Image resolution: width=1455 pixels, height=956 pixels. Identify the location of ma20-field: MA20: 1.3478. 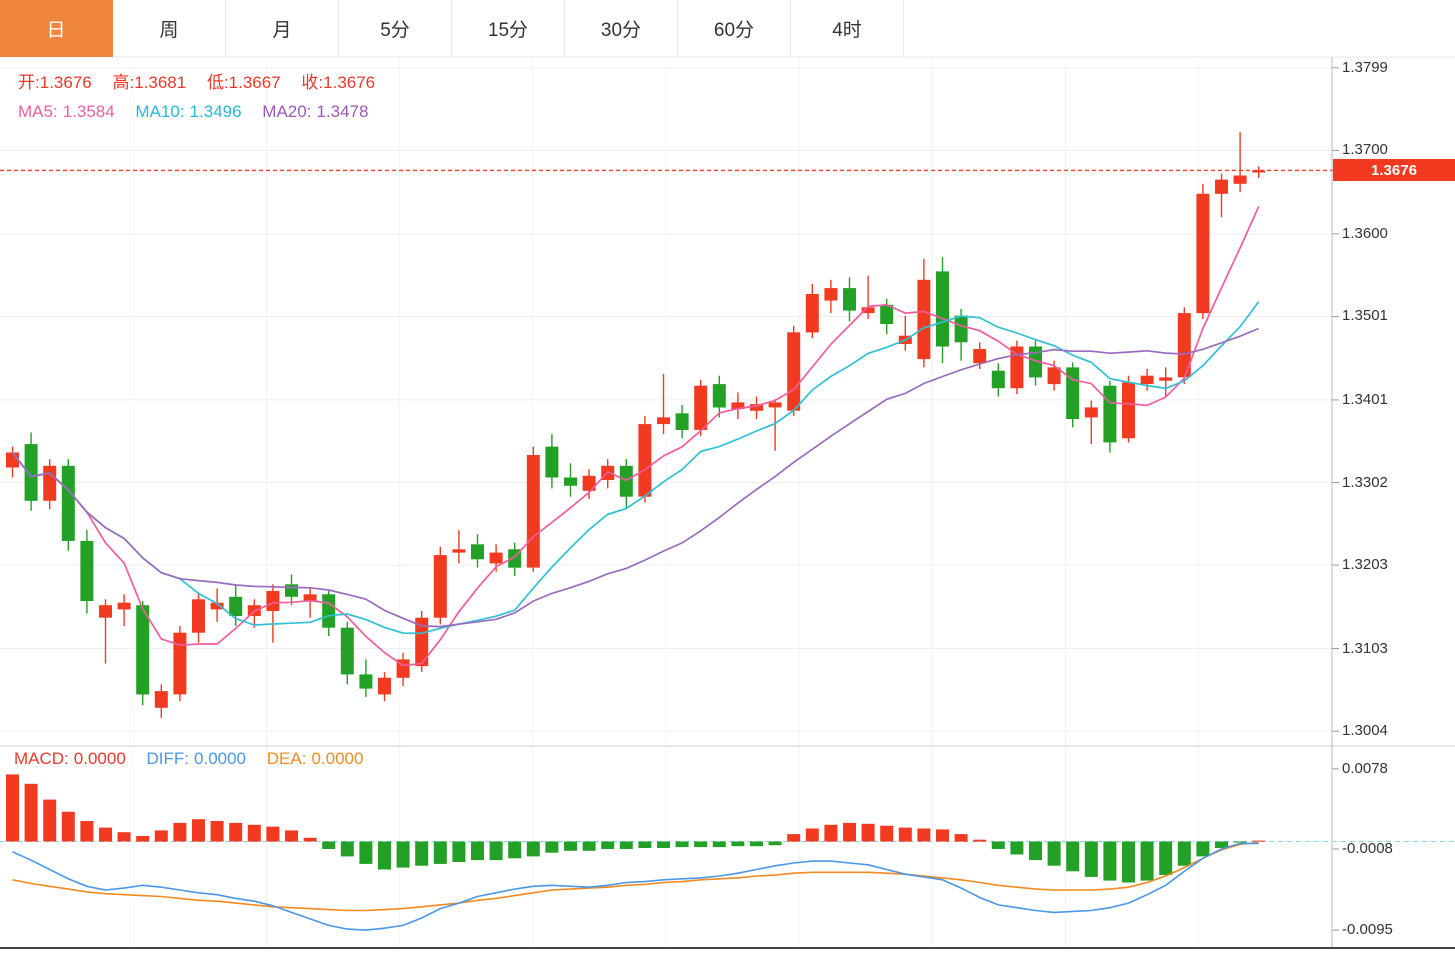
(315, 111).